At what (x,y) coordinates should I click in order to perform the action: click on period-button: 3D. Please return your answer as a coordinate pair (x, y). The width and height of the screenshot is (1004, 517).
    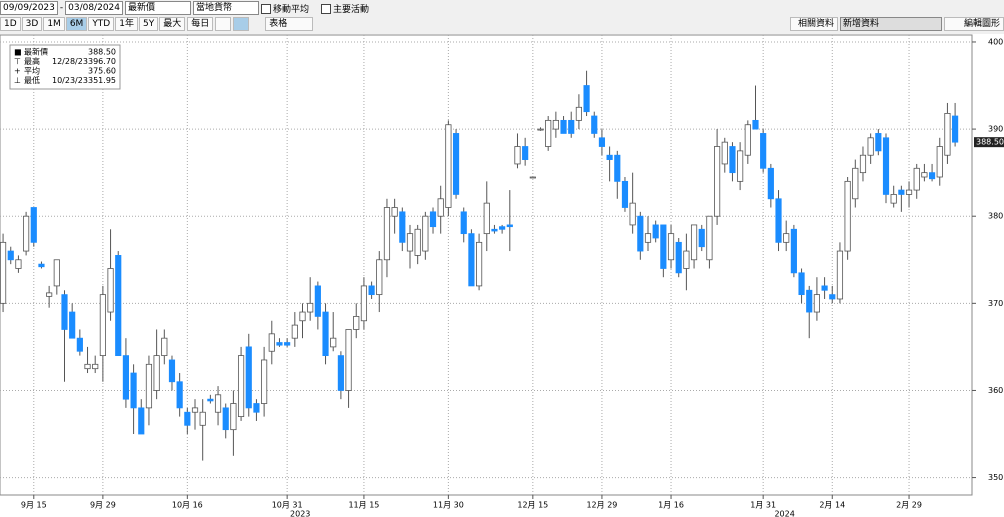
    Looking at the image, I should click on (32, 24).